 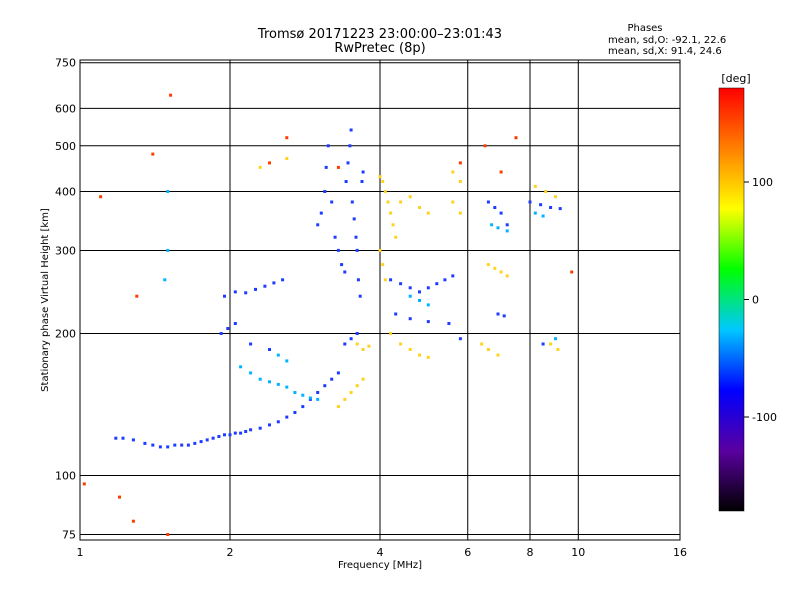 What do you see at coordinates (644, 28) in the screenshot?
I see `phases-title: Phases` at bounding box center [644, 28].